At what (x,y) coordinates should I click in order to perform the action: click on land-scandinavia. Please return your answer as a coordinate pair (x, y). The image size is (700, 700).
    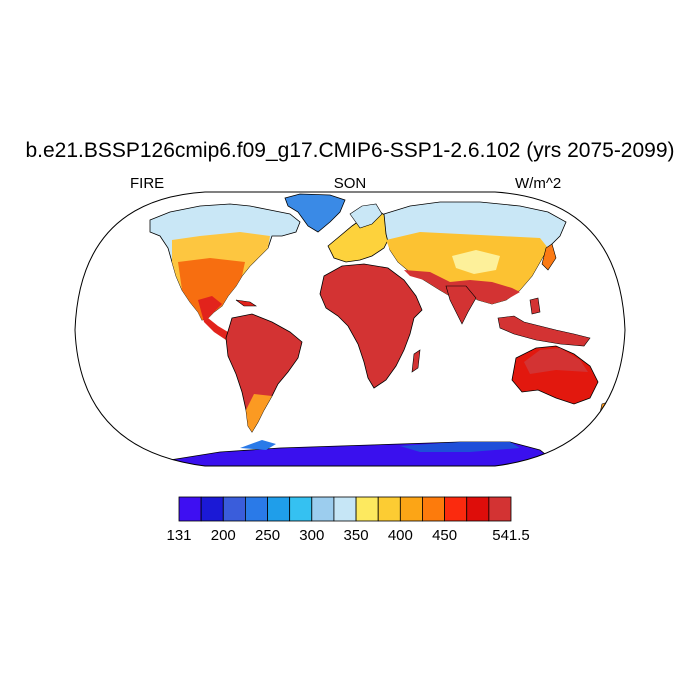
    Looking at the image, I should click on (366, 216).